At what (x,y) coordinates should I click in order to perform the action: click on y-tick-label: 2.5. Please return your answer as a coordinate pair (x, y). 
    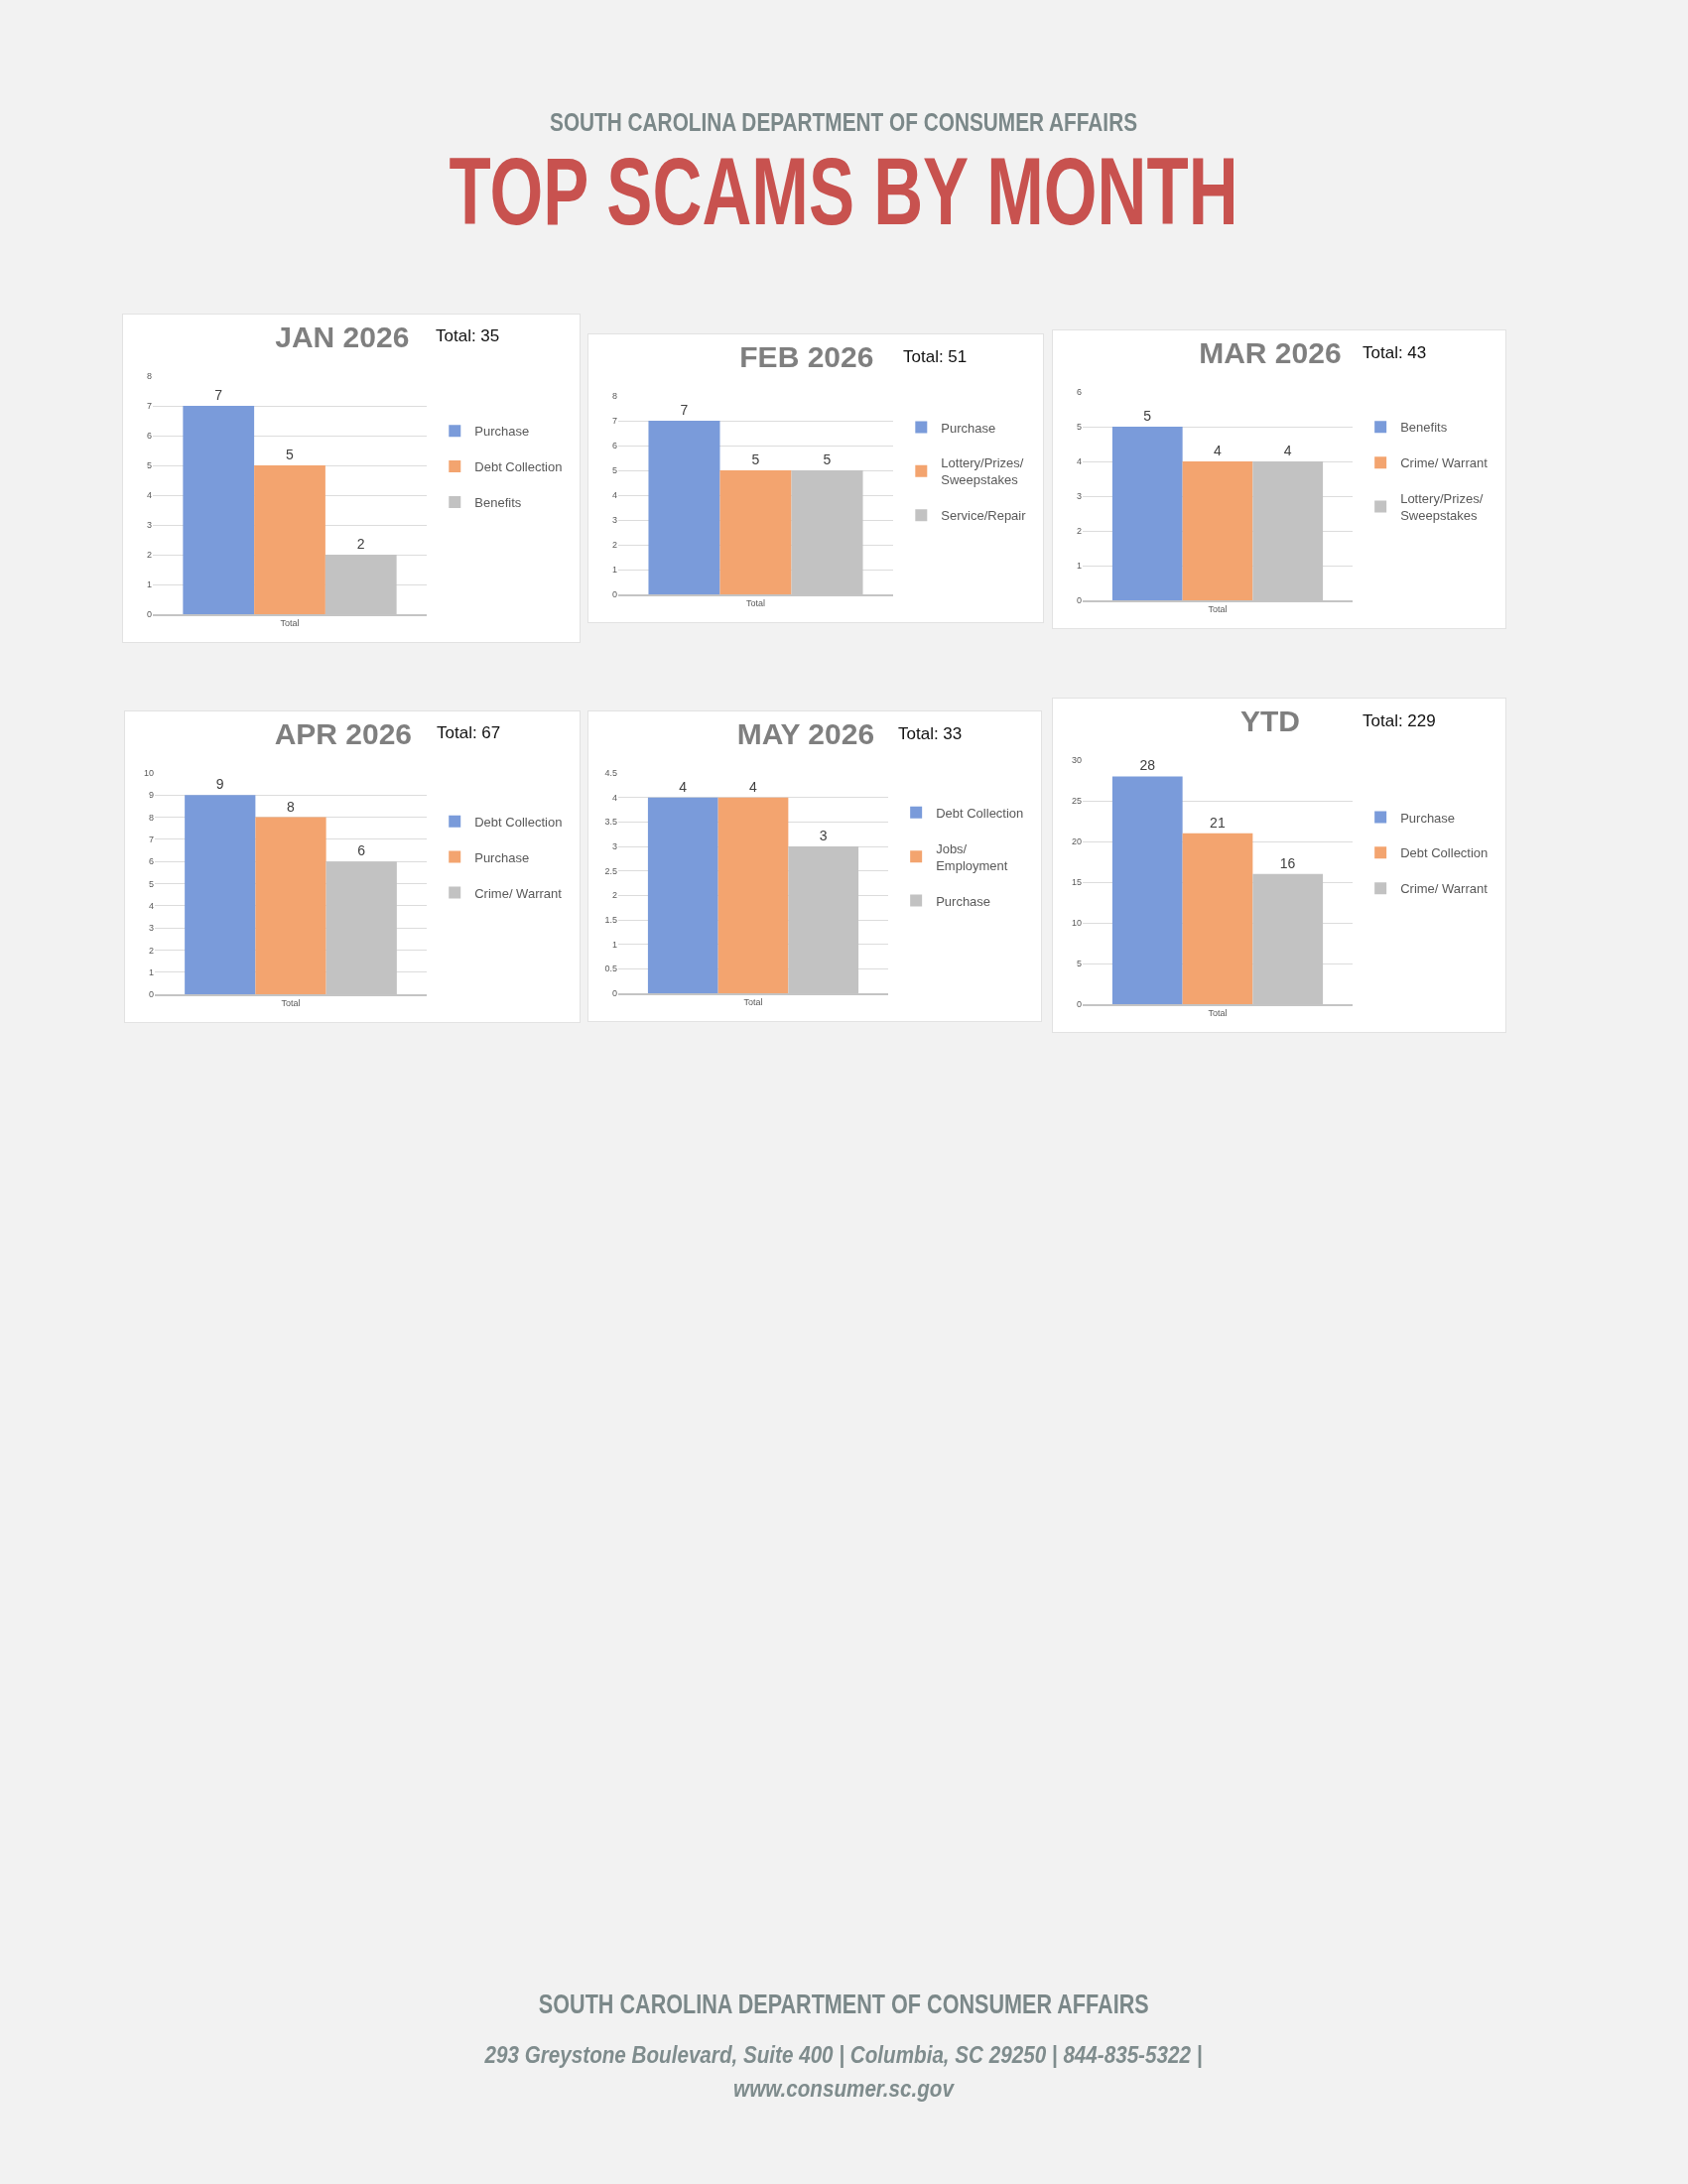
    Looking at the image, I should click on (610, 870).